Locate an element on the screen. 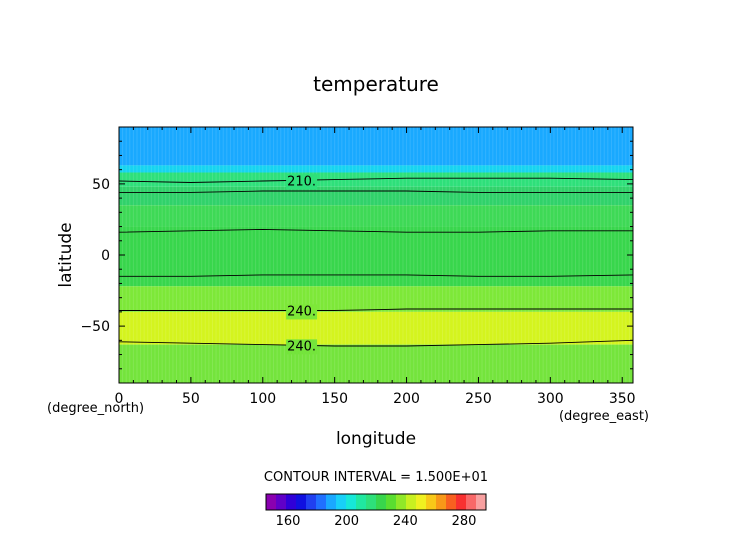 The width and height of the screenshot is (752, 536). x-tick-label: 0 is located at coordinates (119, 399).